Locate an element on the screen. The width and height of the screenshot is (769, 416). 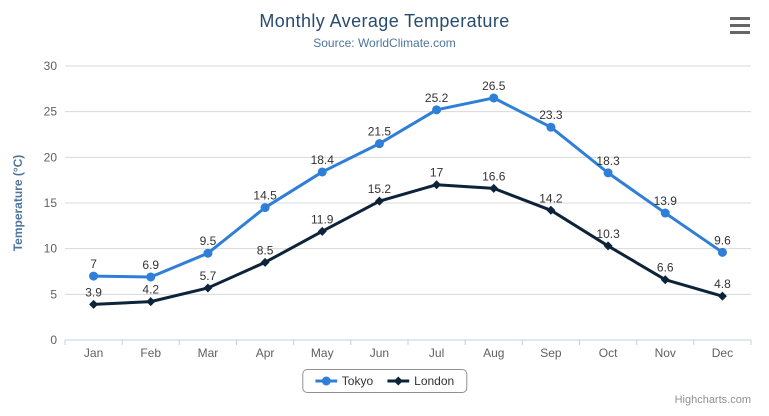
legend-item-tokyo: Tokyo is located at coordinates (344, 381).